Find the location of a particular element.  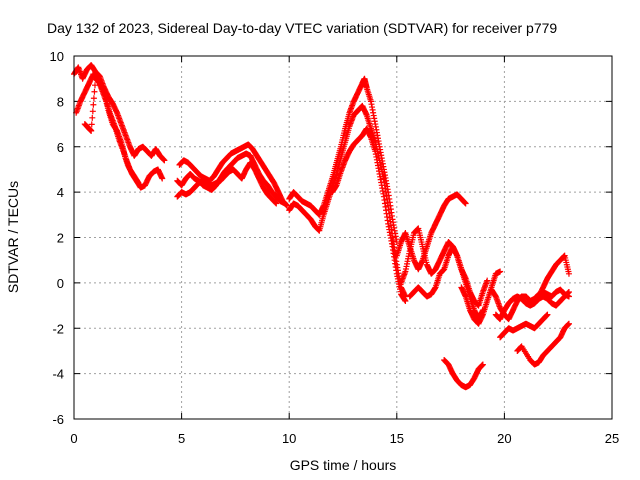

x-tick-label: 20 is located at coordinates (504, 438).